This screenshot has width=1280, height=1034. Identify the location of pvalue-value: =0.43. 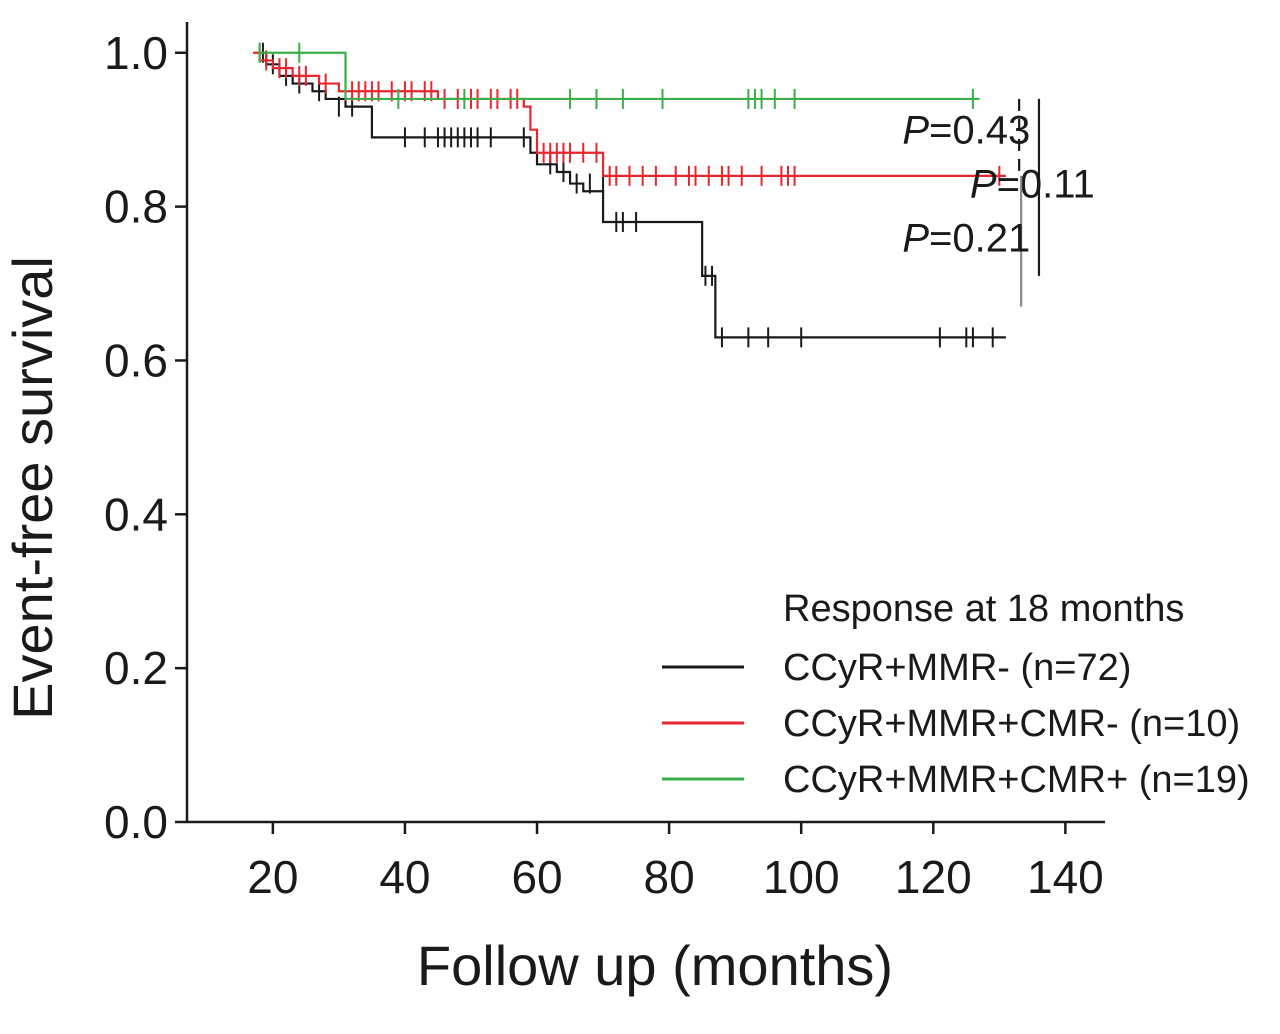
(979, 131).